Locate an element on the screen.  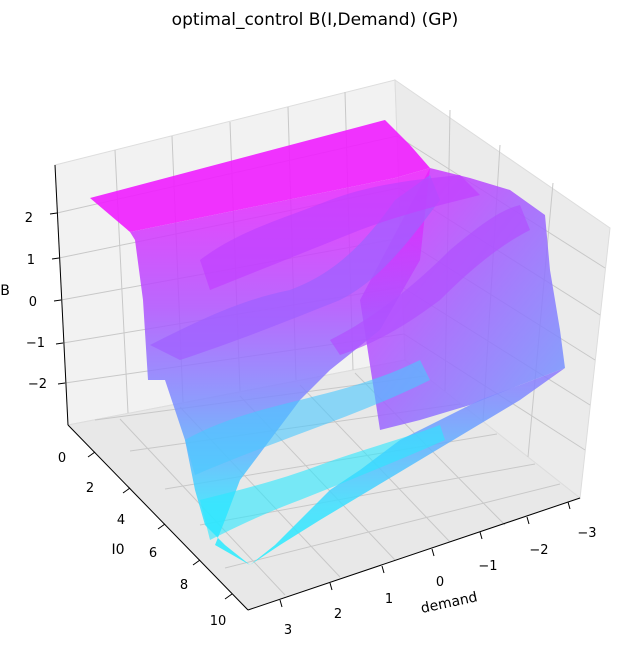
y-tick-label: 6 is located at coordinates (153, 553).